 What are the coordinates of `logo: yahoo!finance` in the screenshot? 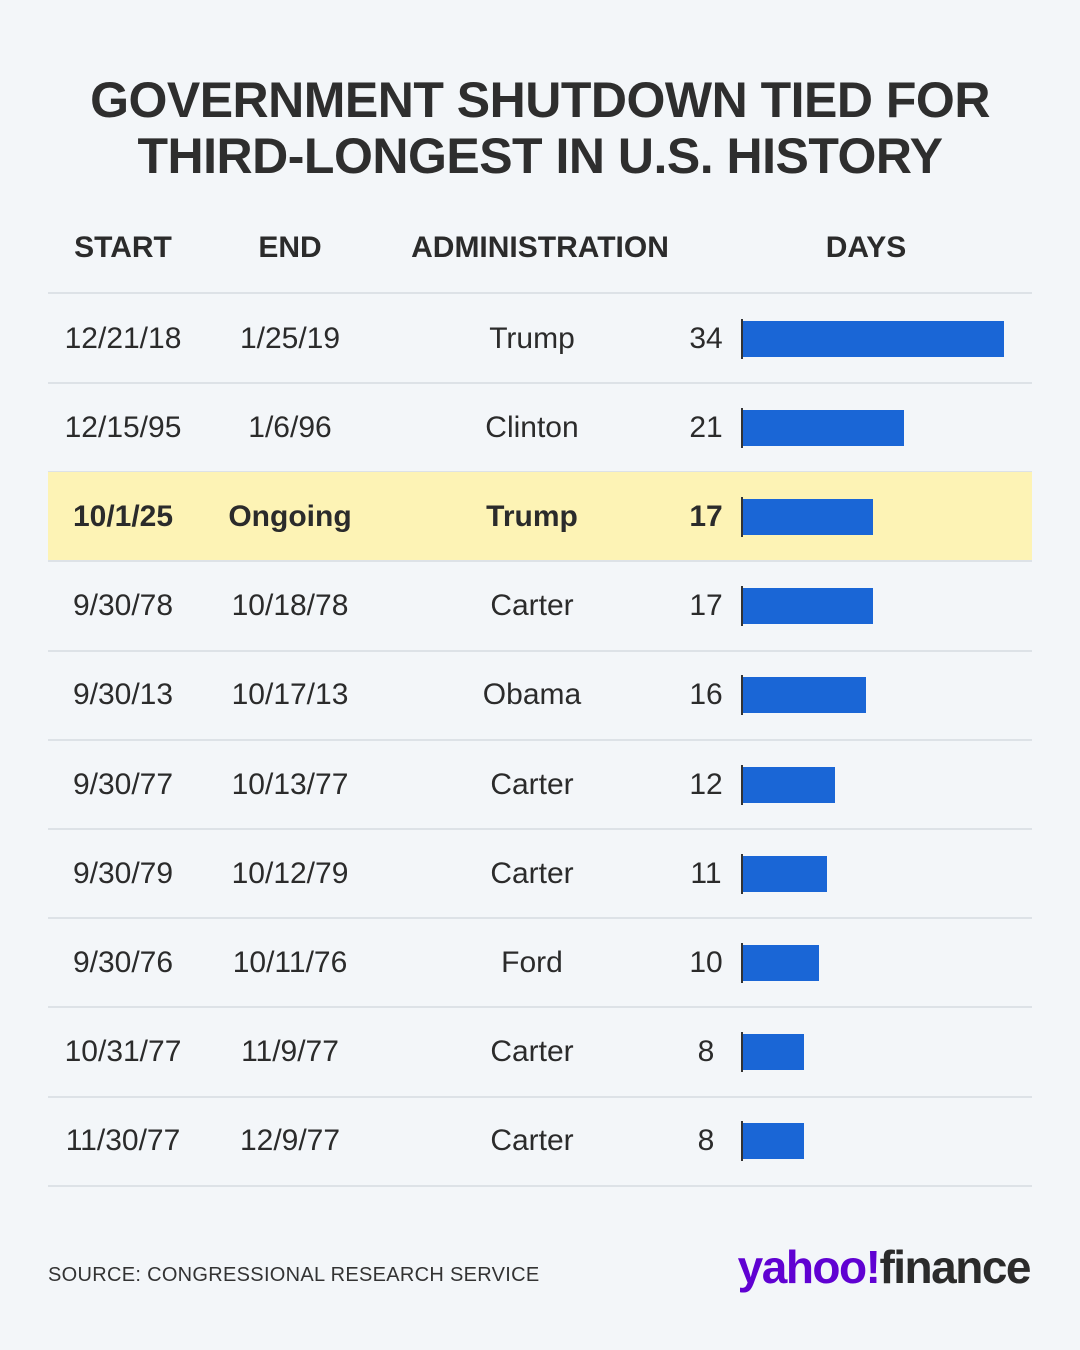 It's located at (884, 1267).